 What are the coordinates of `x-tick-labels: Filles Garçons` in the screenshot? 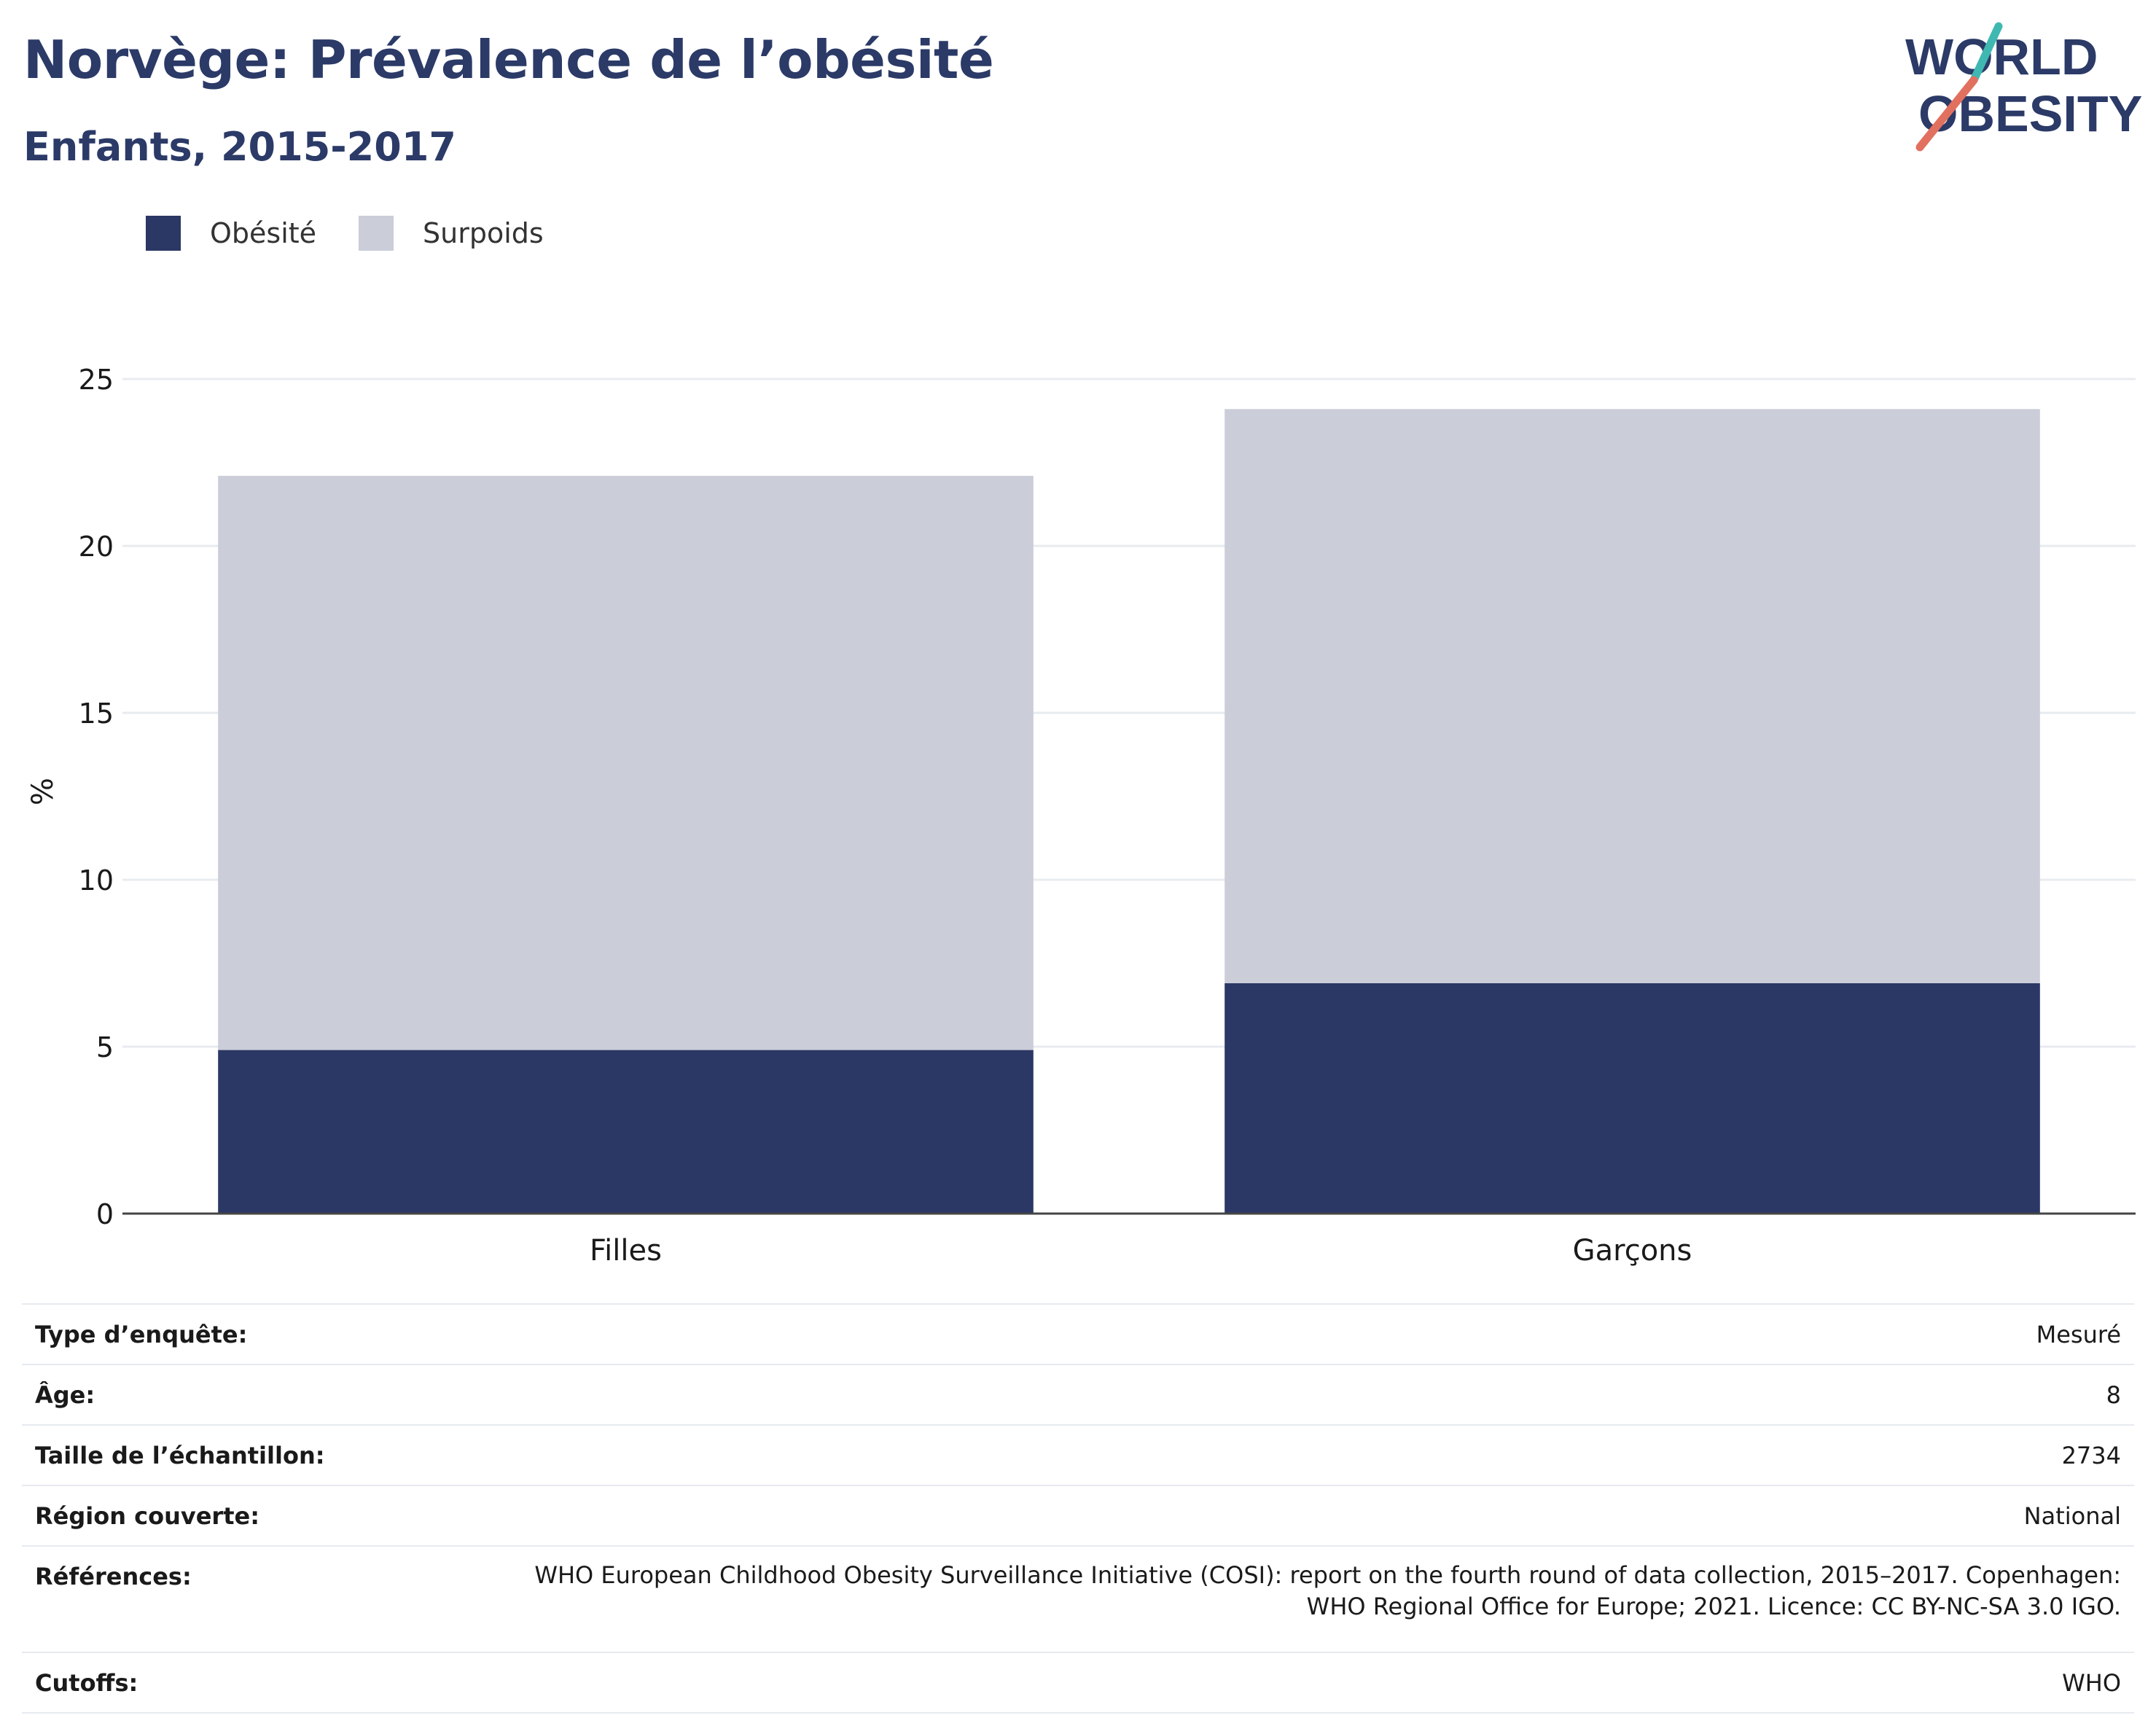 It's located at (1141, 1251).